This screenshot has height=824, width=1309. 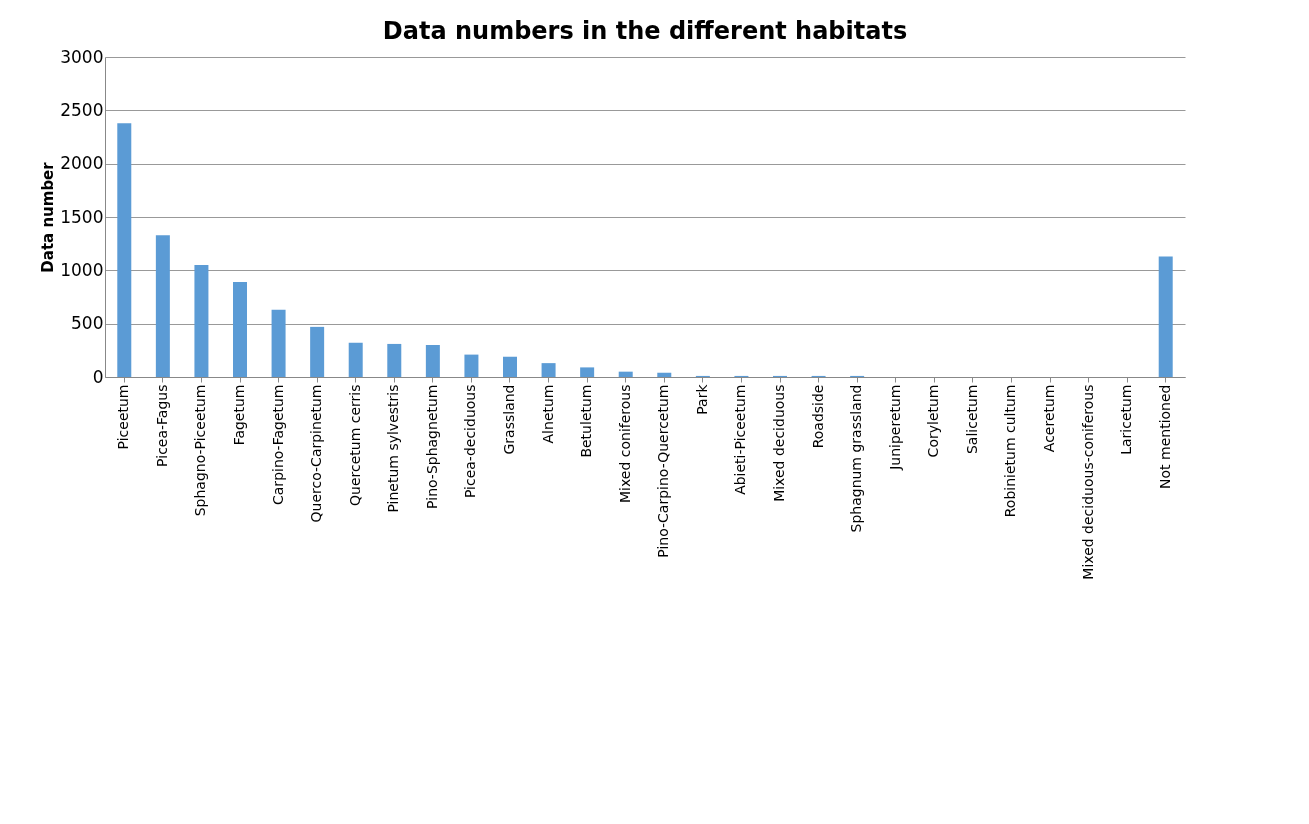 I want to click on x-tick-label: Juniperetum, so click(x=894, y=427).